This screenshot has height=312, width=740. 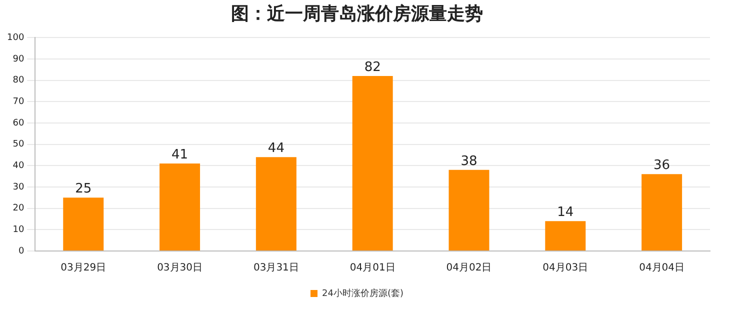 I want to click on data-label: 36, so click(x=662, y=166).